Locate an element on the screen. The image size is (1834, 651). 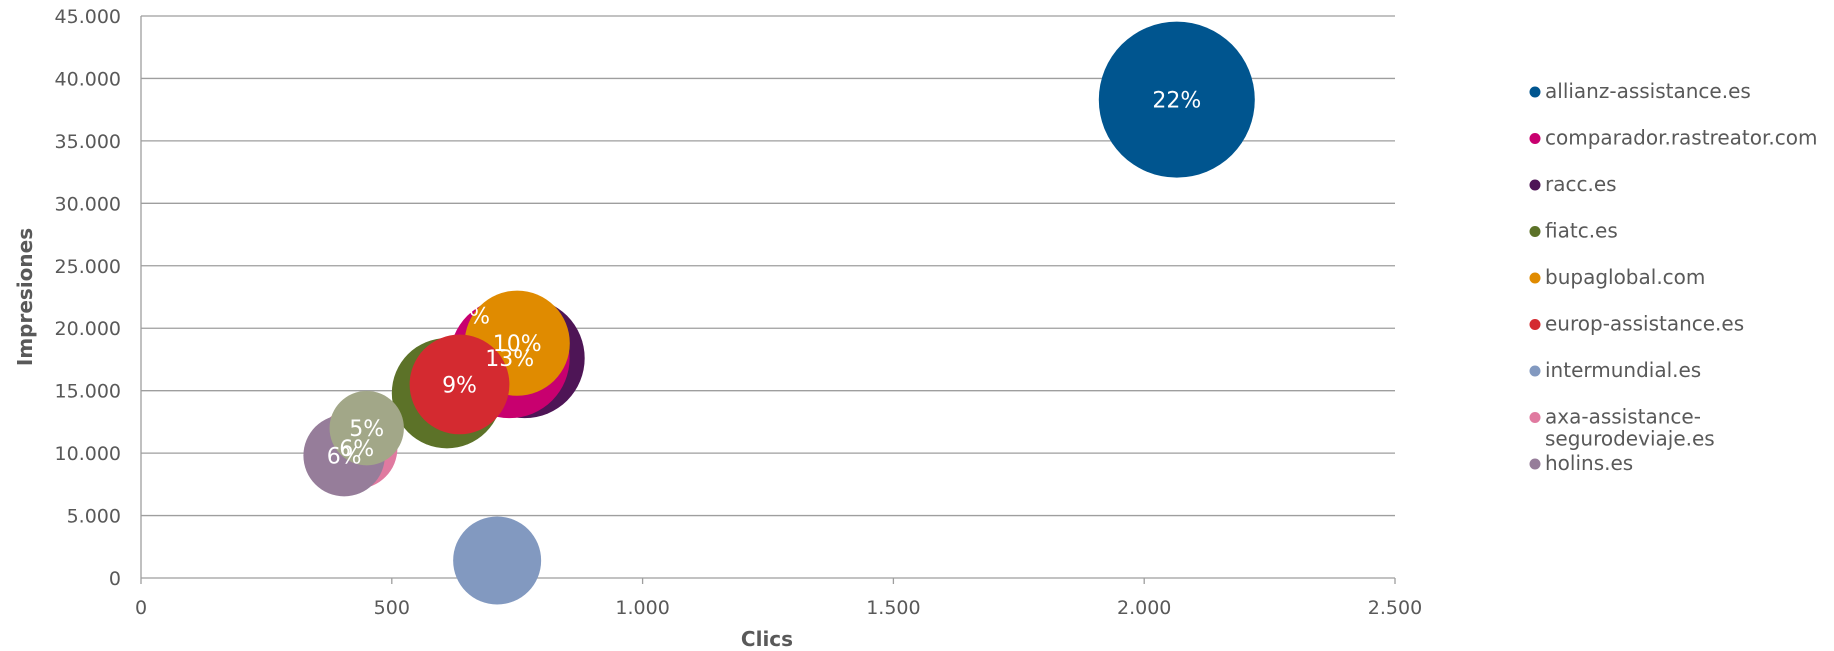
bubble-unlabeled is located at coordinates (366, 428).